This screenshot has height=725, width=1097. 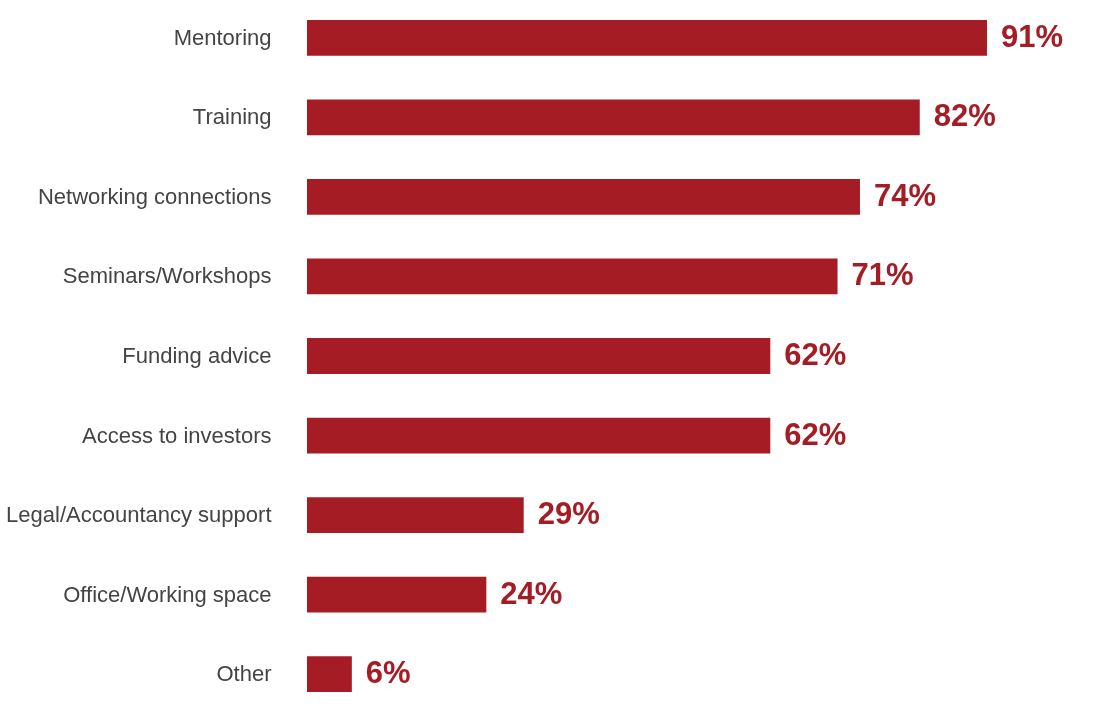 I want to click on data-label: 24%, so click(x=531, y=593).